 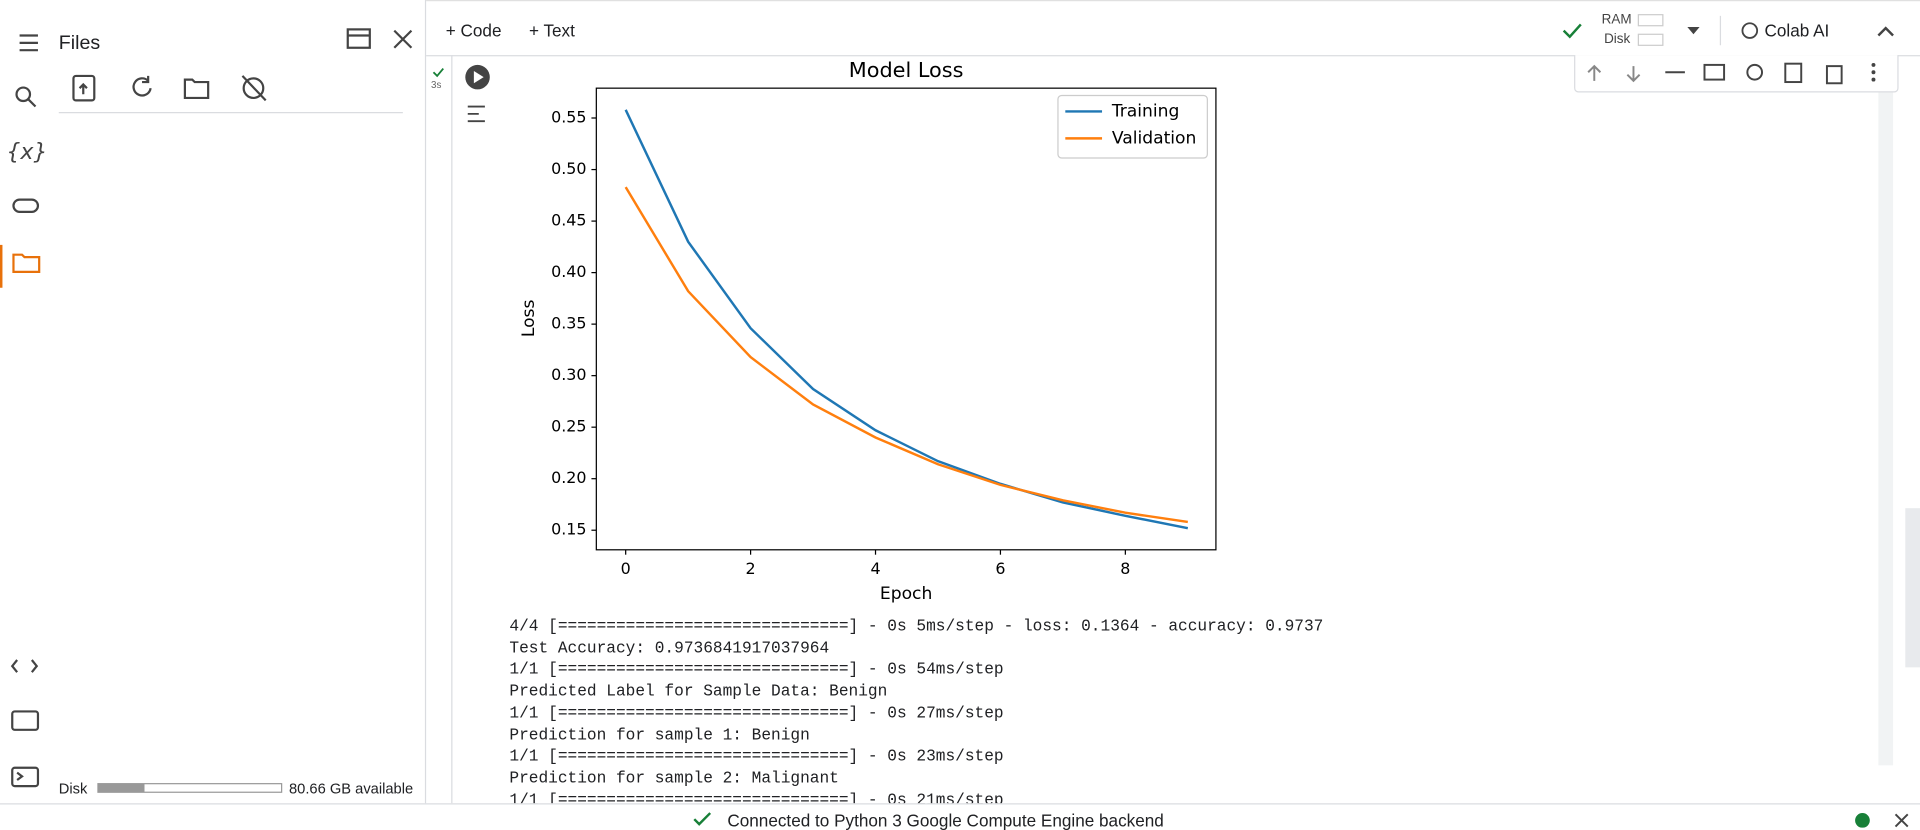 What do you see at coordinates (568, 117) in the screenshot?
I see `y-tick-label: 0.55` at bounding box center [568, 117].